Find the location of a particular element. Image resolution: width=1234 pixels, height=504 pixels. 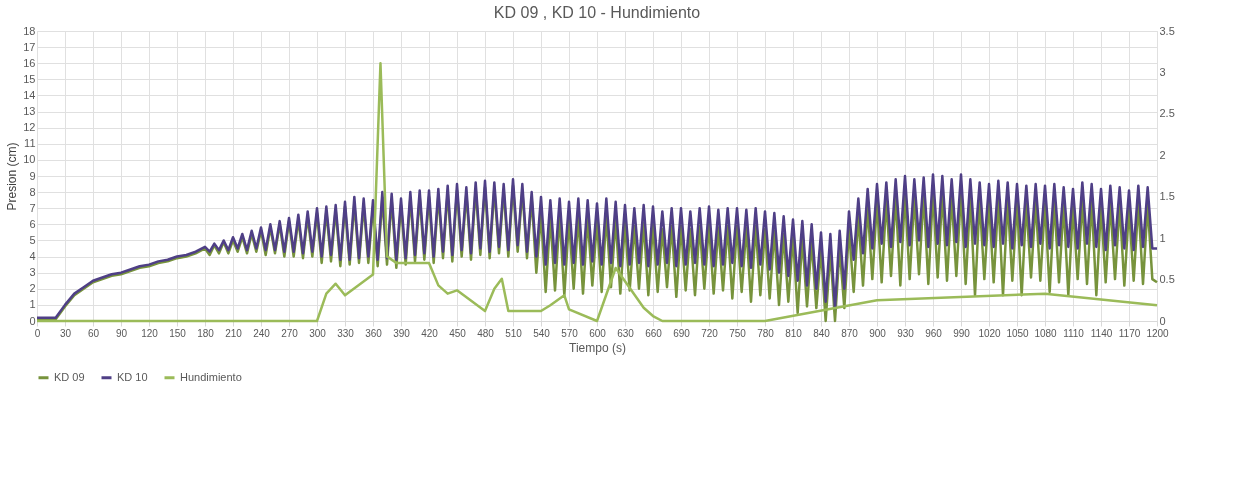

x-tick-label: 720 is located at coordinates (710, 333).